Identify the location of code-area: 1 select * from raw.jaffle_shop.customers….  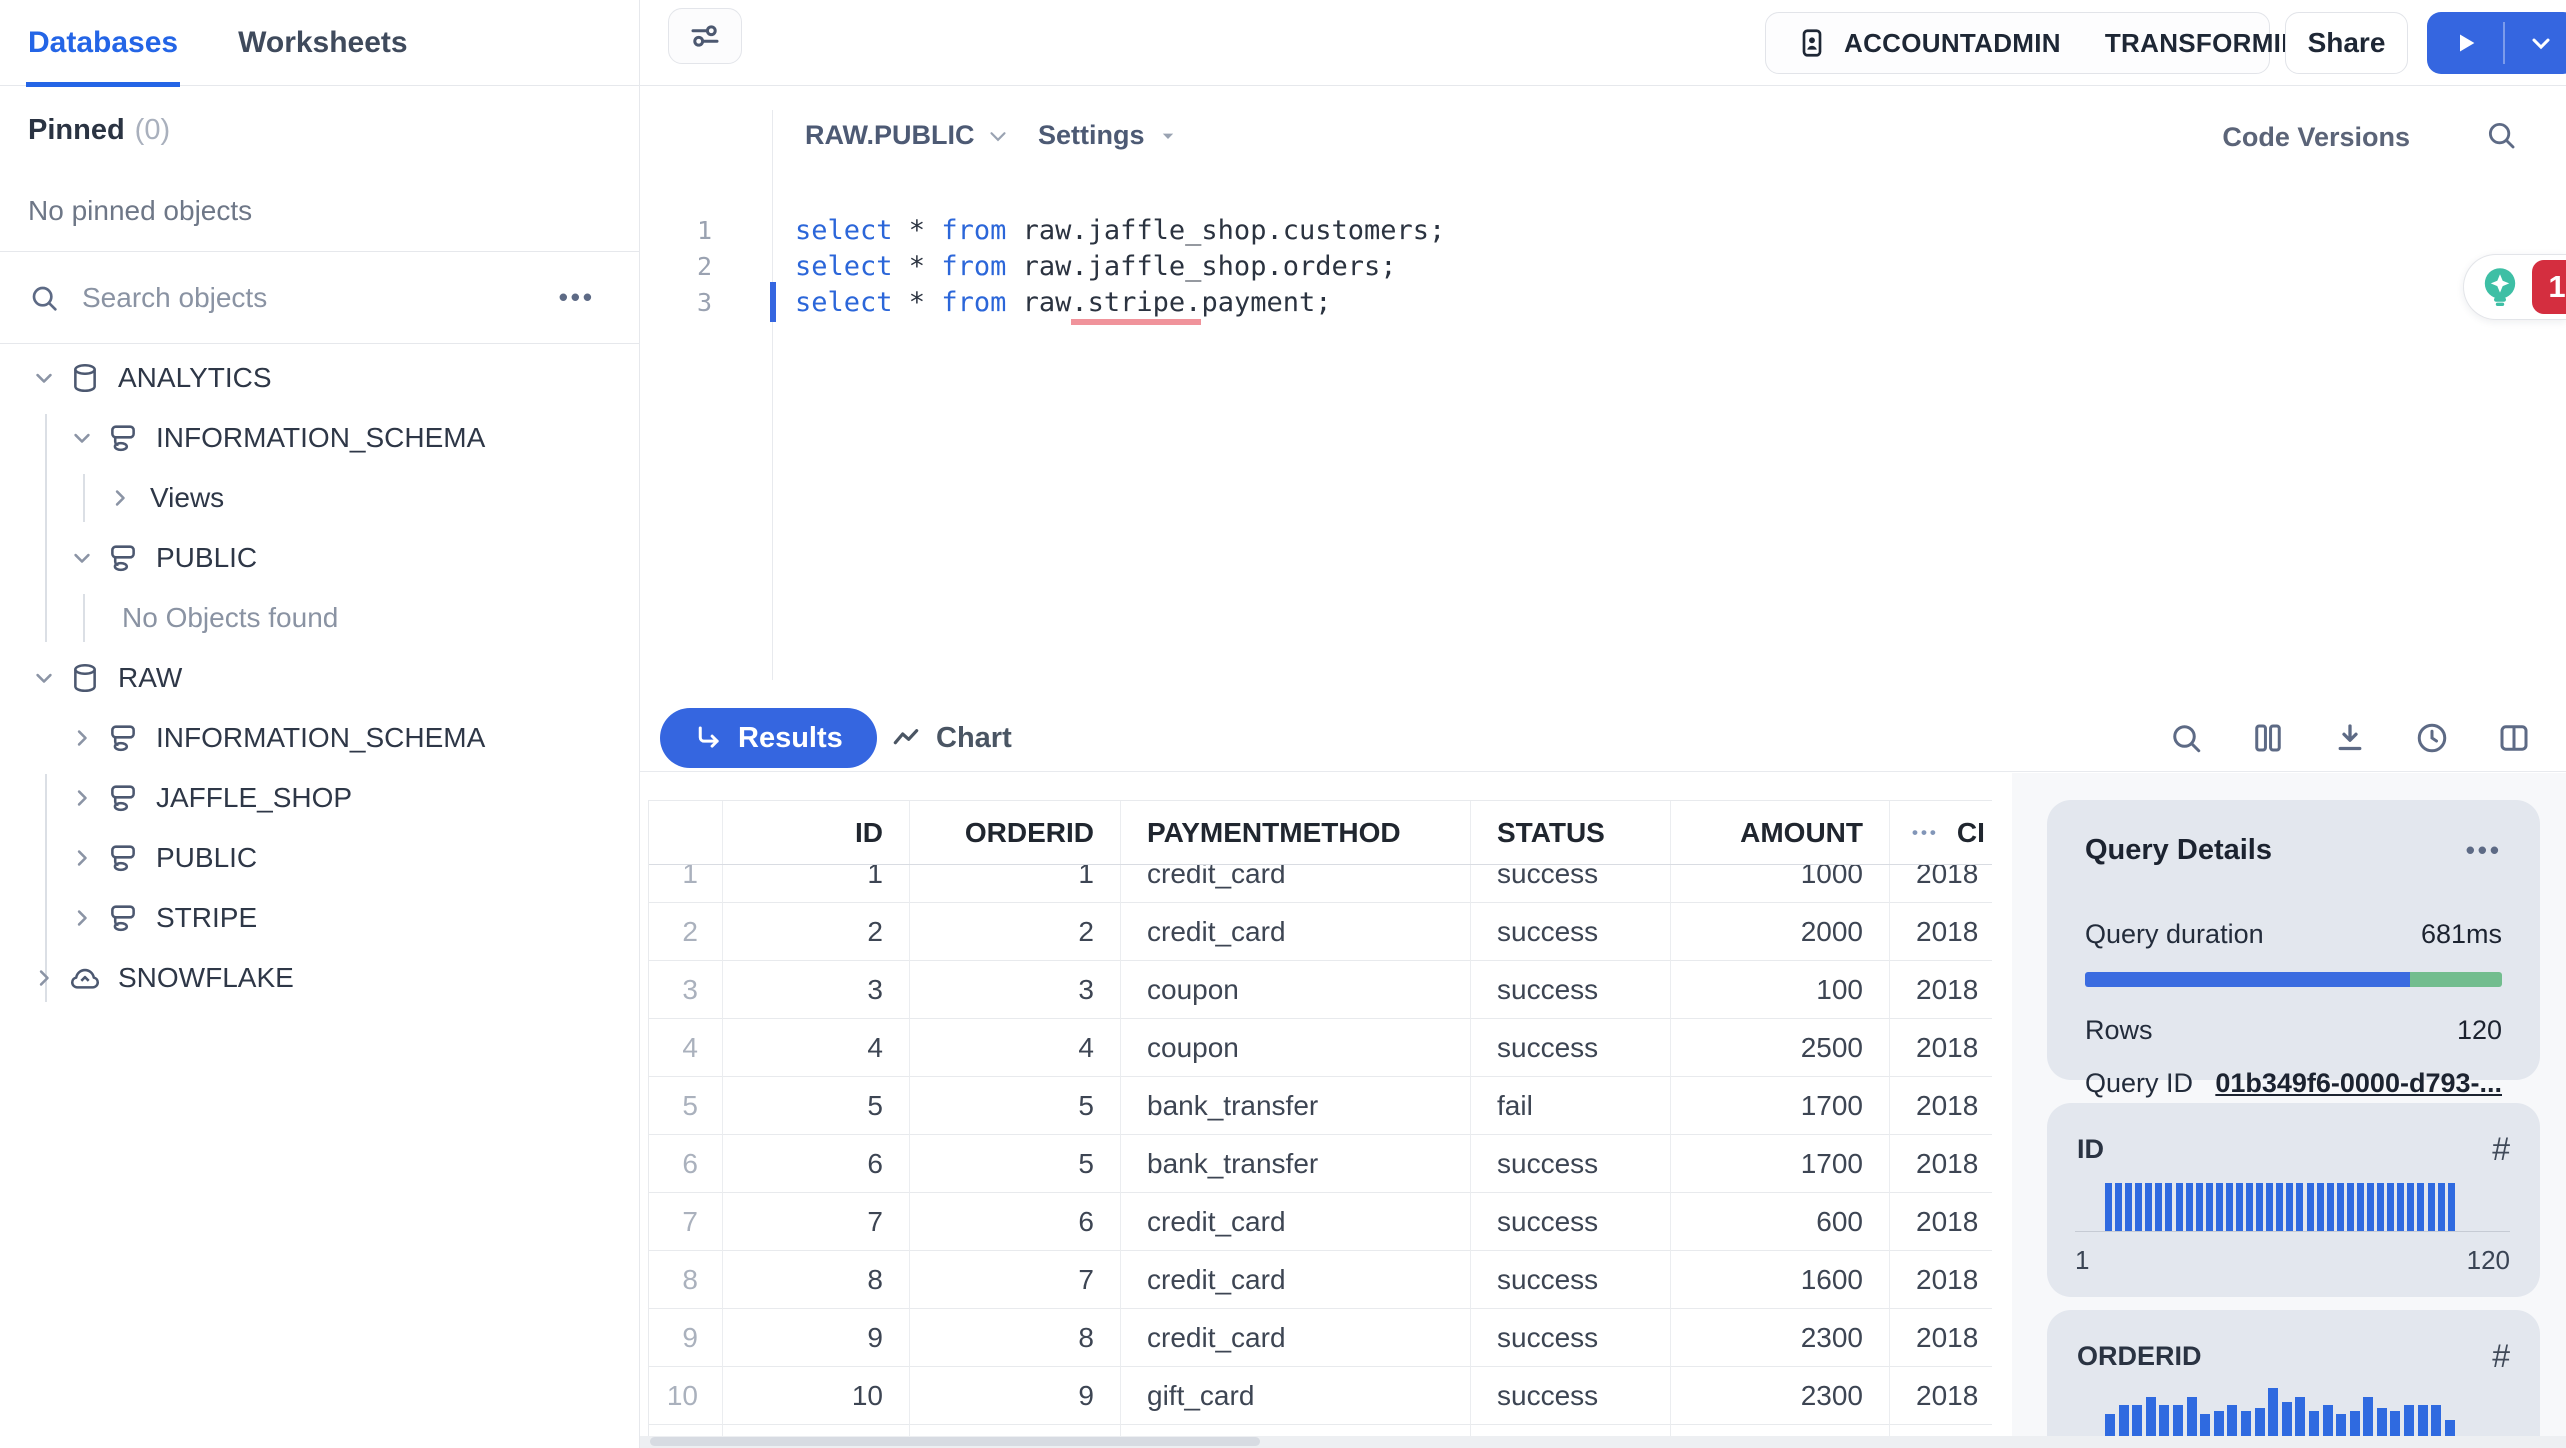
(1543, 268).